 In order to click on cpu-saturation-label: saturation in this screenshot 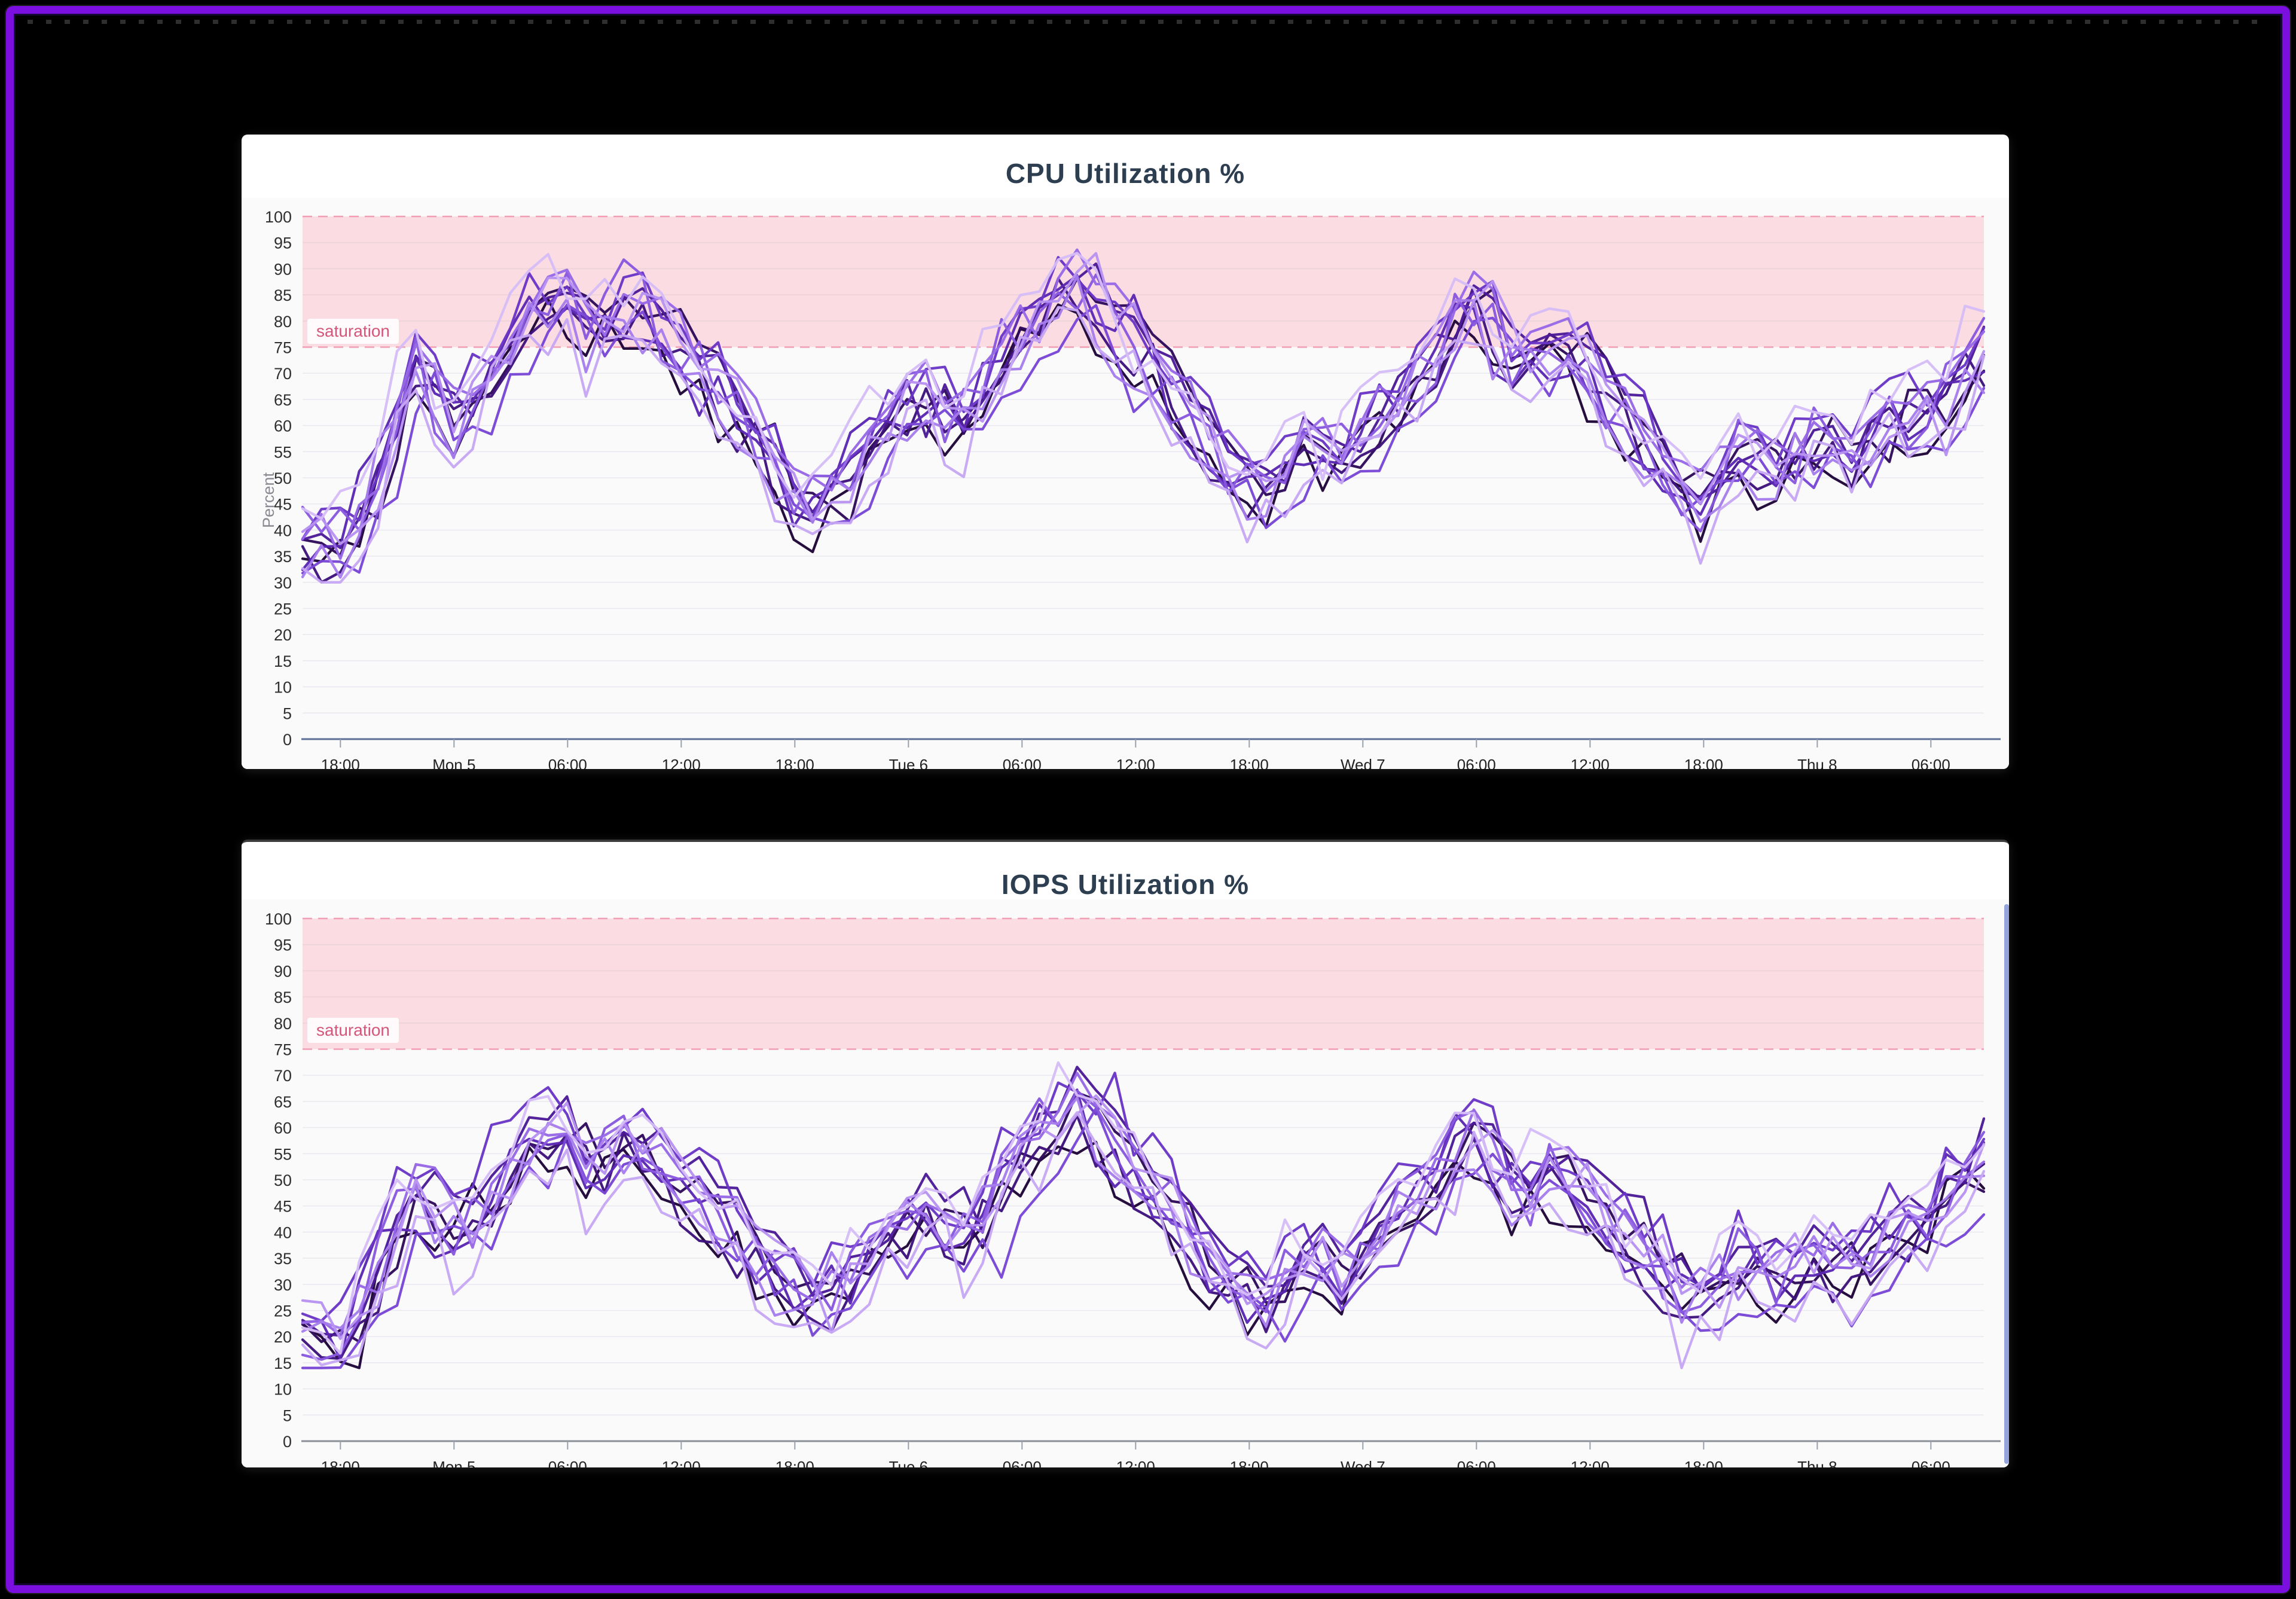, I will do `click(353, 331)`.